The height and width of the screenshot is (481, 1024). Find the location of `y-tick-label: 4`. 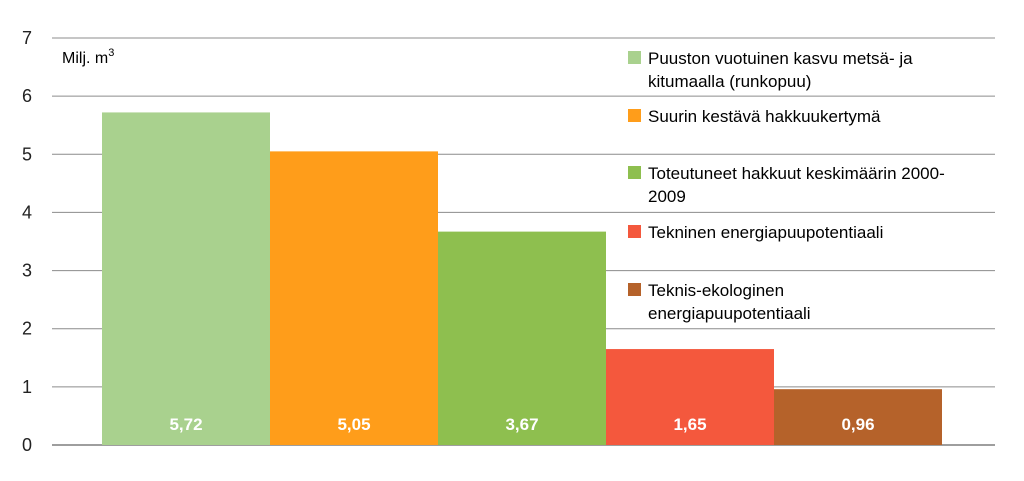

y-tick-label: 4 is located at coordinates (27, 212).